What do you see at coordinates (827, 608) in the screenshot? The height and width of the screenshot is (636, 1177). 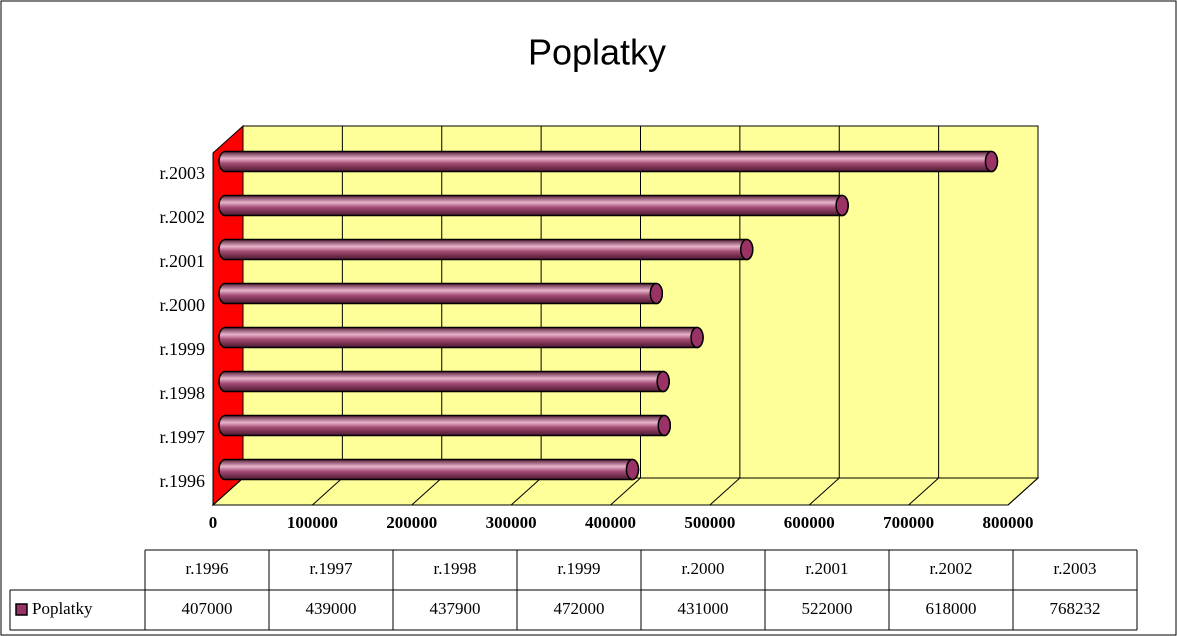 I see `table-value: 522000` at bounding box center [827, 608].